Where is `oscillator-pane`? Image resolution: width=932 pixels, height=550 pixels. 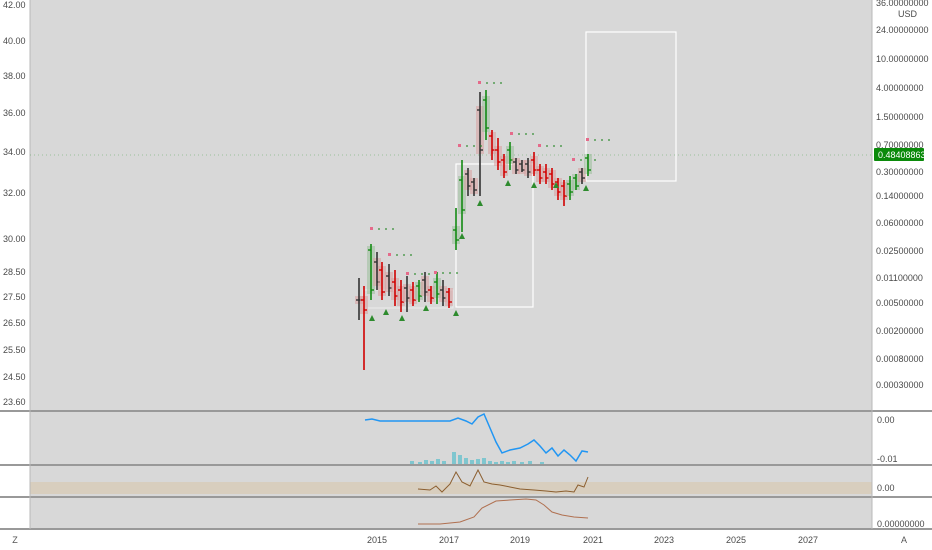
oscillator-pane is located at coordinates (451, 438).